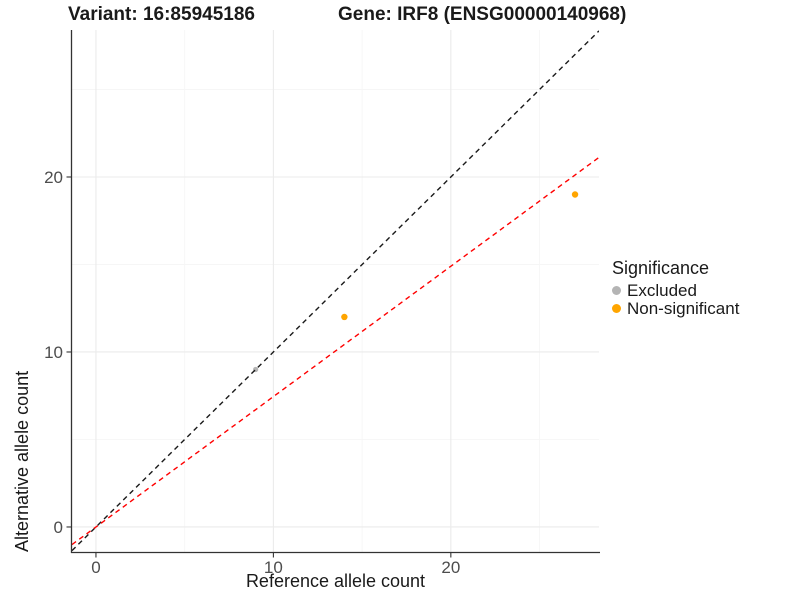 Image resolution: width=800 pixels, height=600 pixels. Describe the element at coordinates (95, 567) in the screenshot. I see `x-tick-label: 0` at that location.